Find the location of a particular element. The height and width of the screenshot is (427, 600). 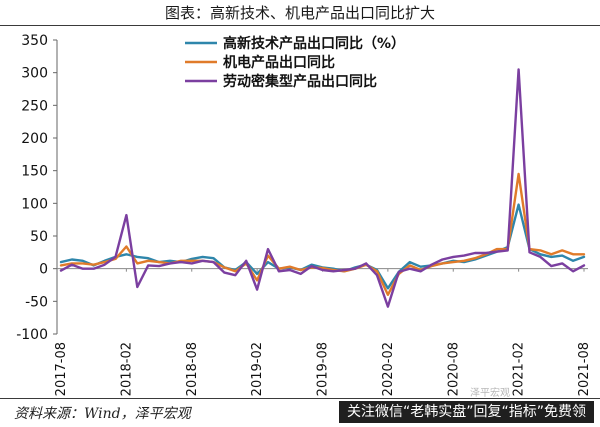

y-tick-label: 150 is located at coordinates (34, 172).